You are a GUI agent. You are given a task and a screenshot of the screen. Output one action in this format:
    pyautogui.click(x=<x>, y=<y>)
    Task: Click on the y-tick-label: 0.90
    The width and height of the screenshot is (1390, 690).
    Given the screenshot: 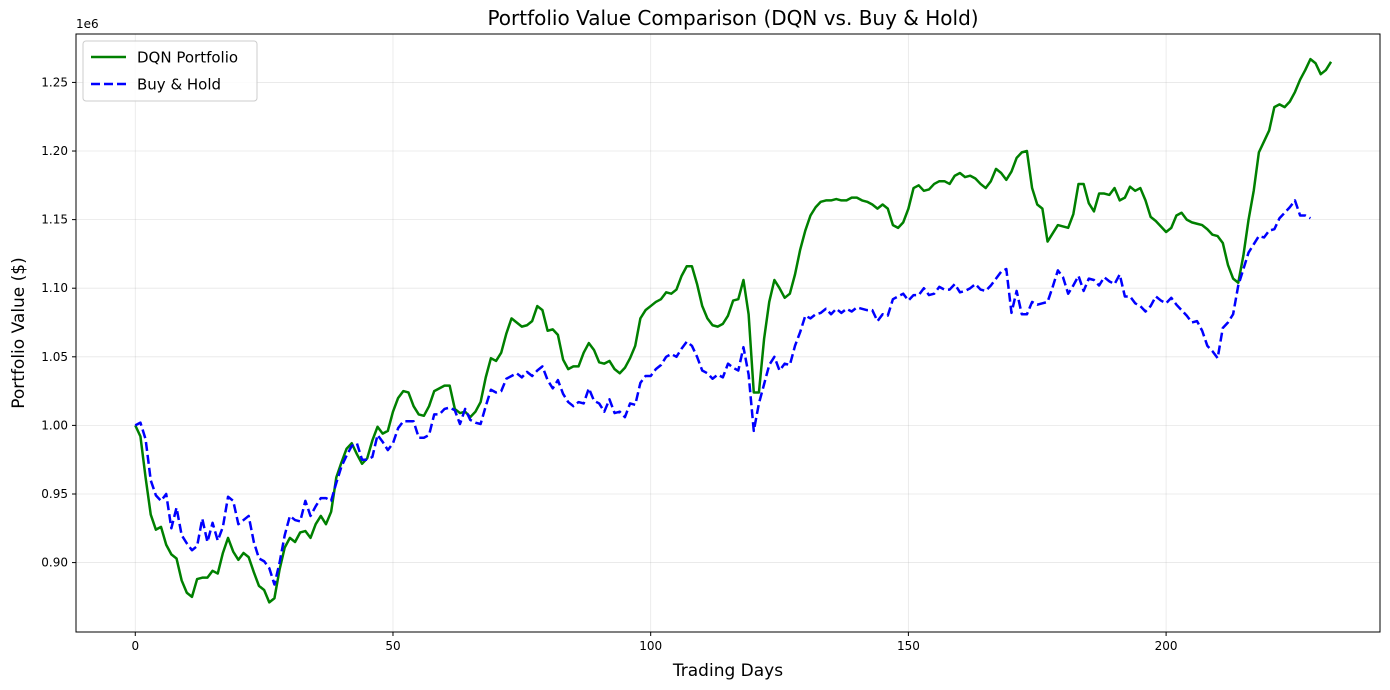 What is the action you would take?
    pyautogui.click(x=54, y=563)
    